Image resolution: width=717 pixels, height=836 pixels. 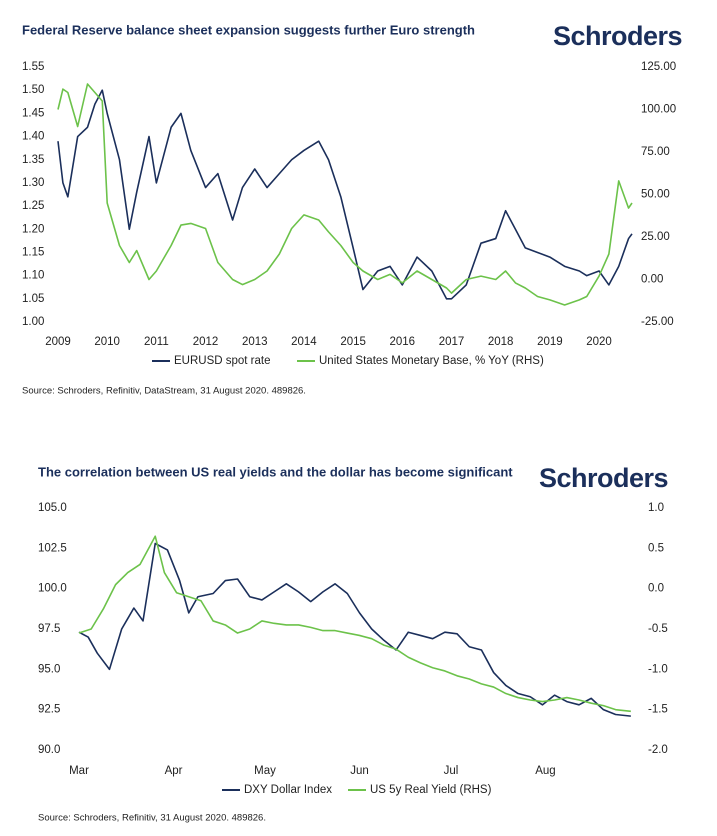 What do you see at coordinates (222, 361) in the screenshot?
I see `legend-label: EURUSD spot rate` at bounding box center [222, 361].